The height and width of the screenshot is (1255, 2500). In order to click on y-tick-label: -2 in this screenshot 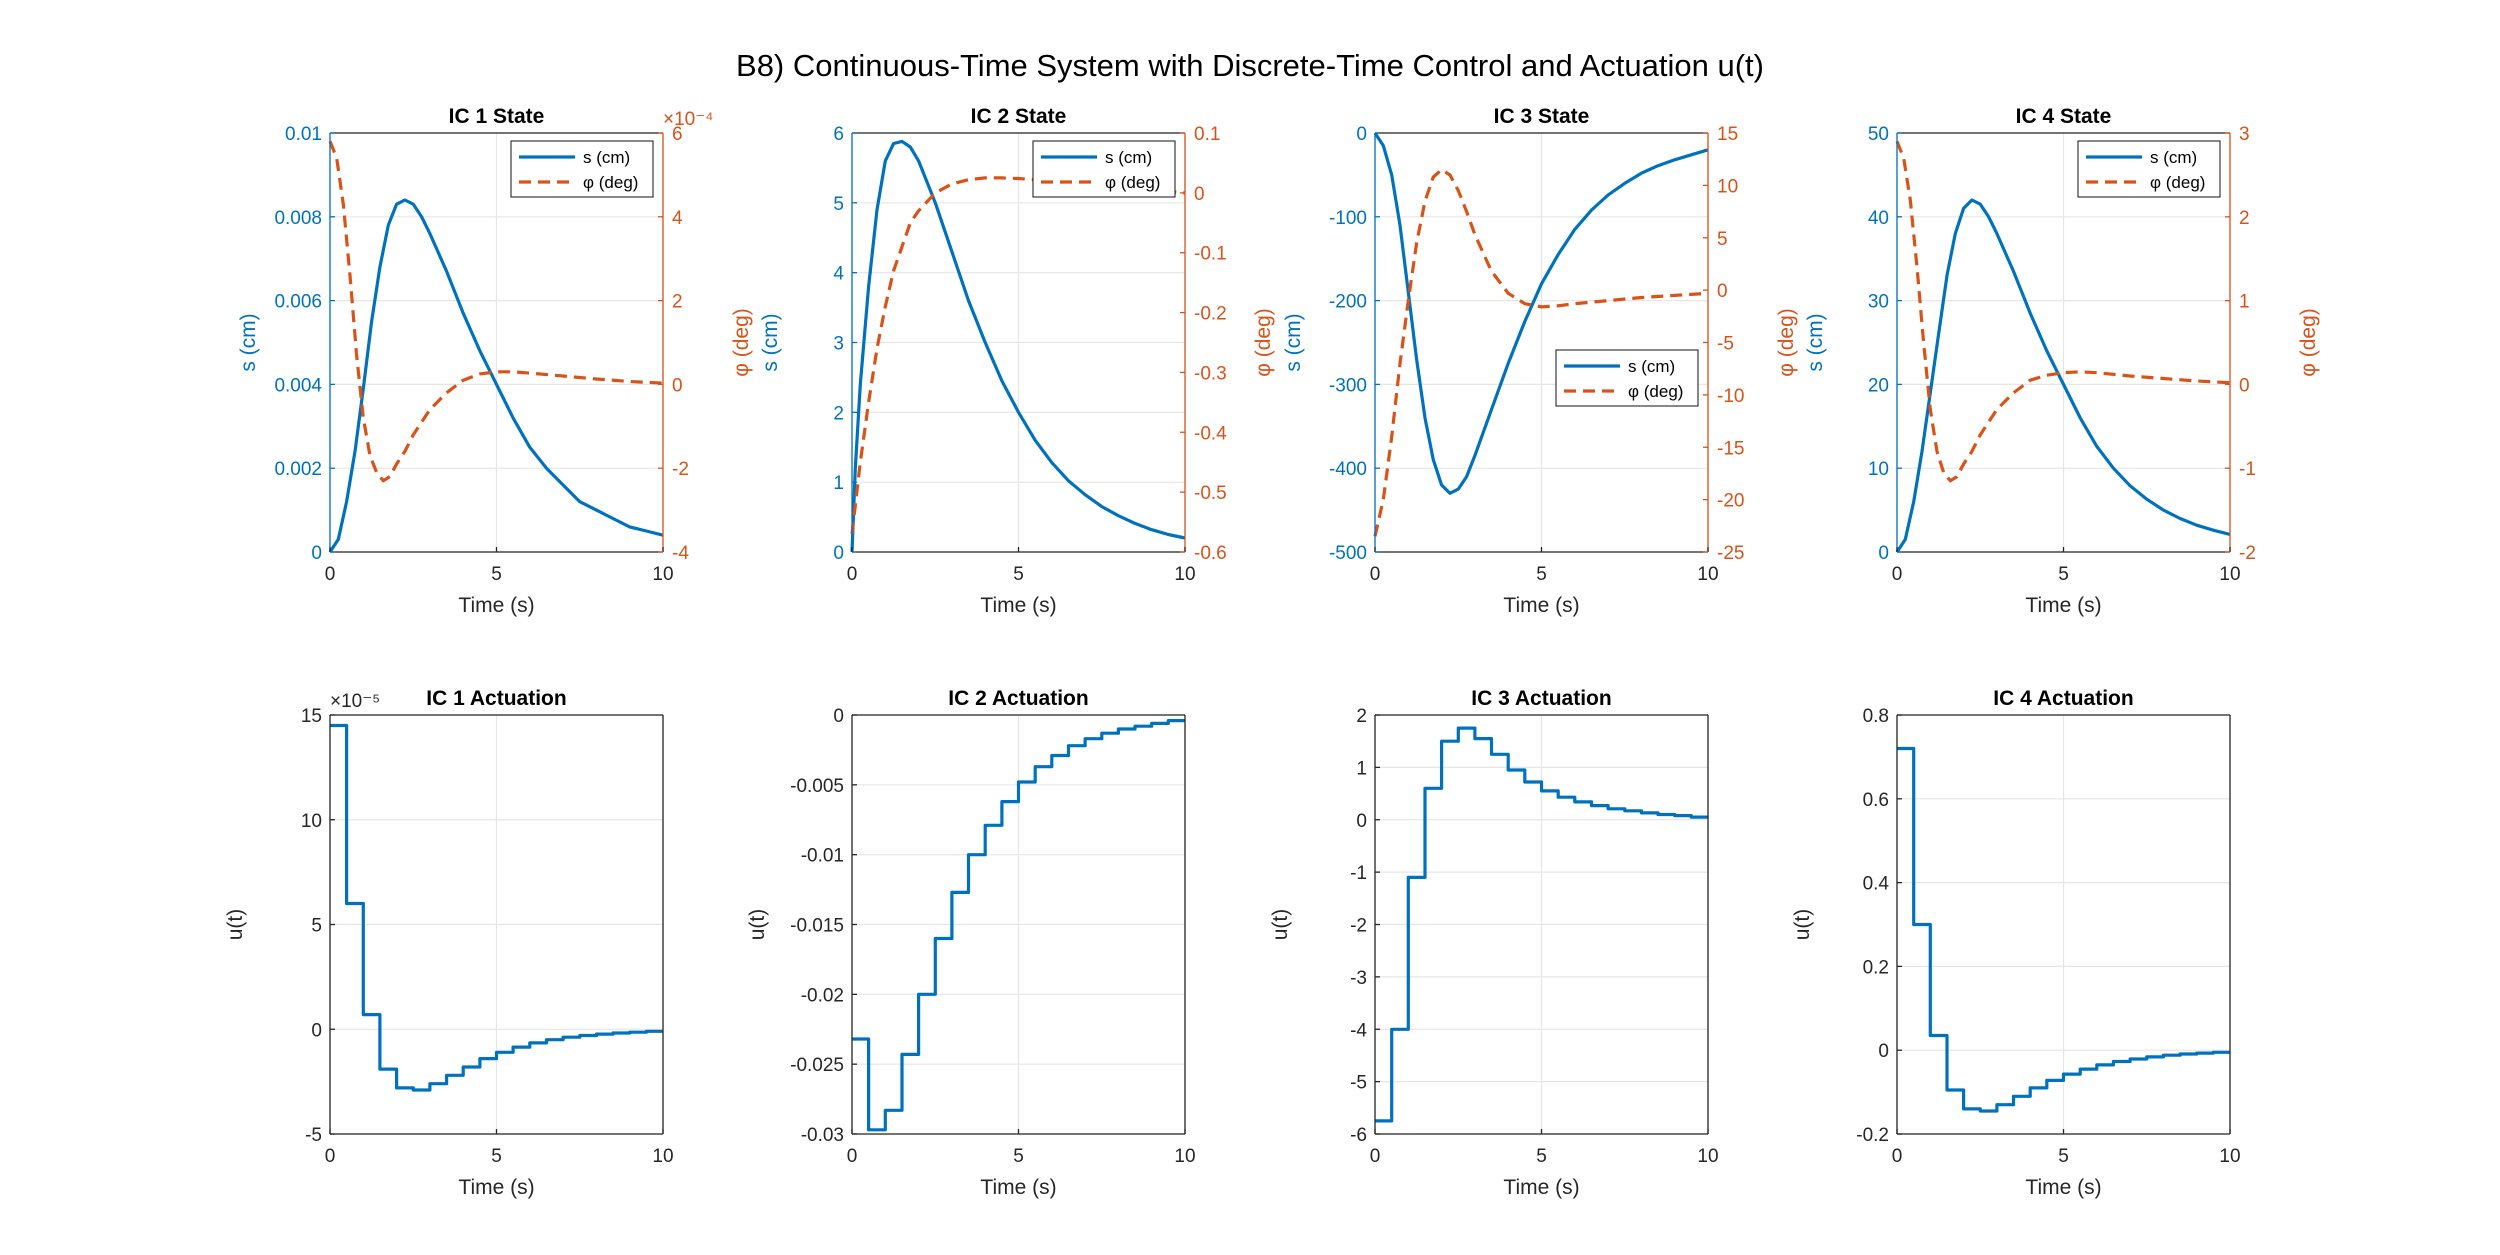, I will do `click(1358, 926)`.